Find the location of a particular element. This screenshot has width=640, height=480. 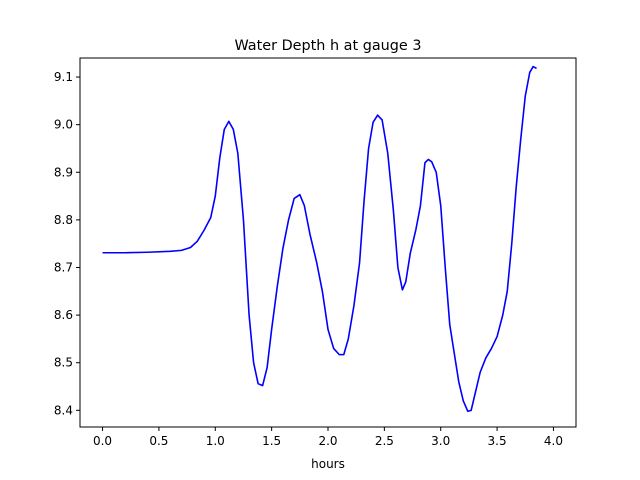

x-tick-label: 4.0 is located at coordinates (553, 441).